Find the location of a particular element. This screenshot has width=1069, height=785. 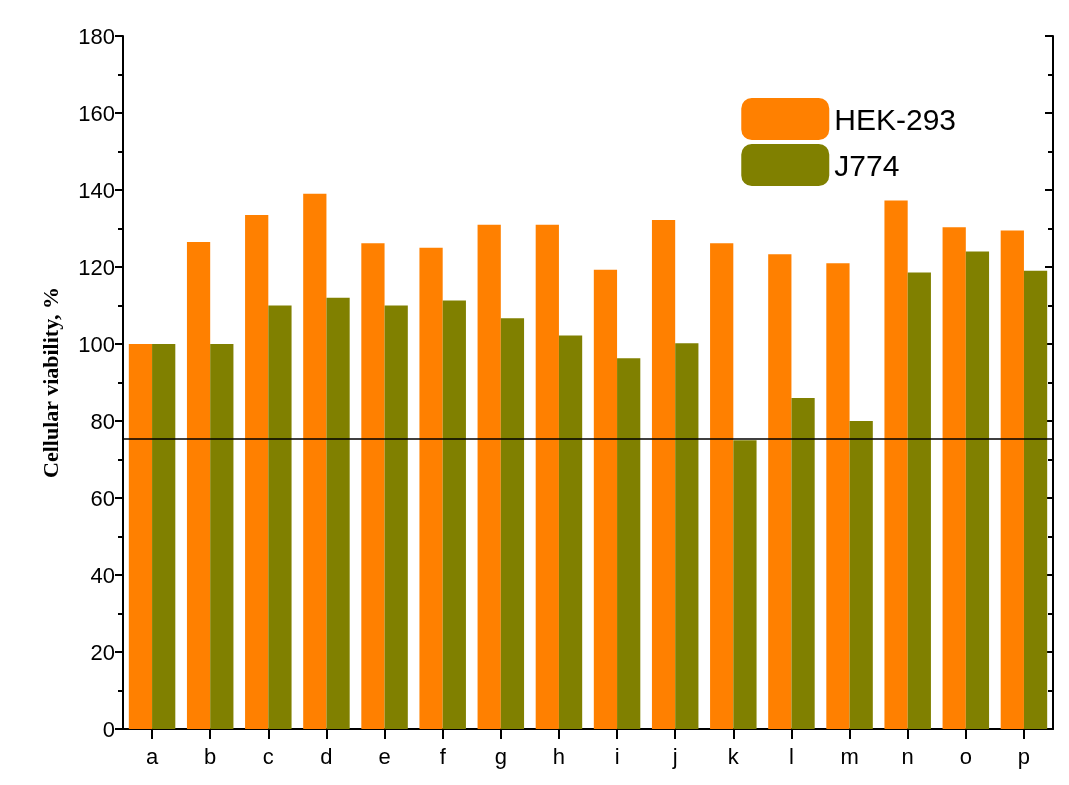

y-tick-label: 20 is located at coordinates (102, 652).